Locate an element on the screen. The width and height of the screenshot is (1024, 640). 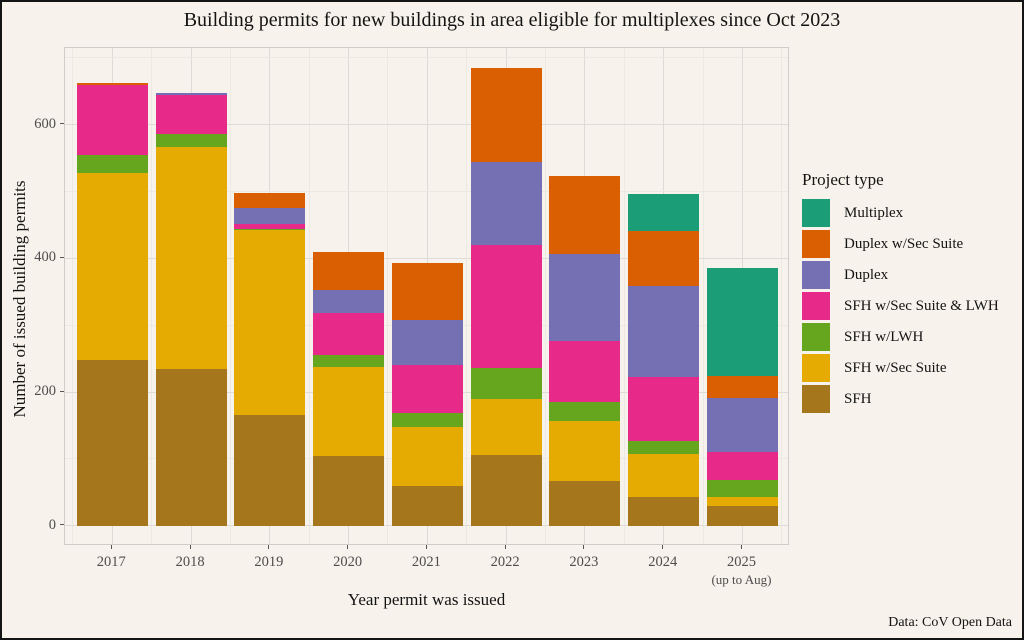
legend-item-label: SFH w/Sec Suite is located at coordinates (895, 367).